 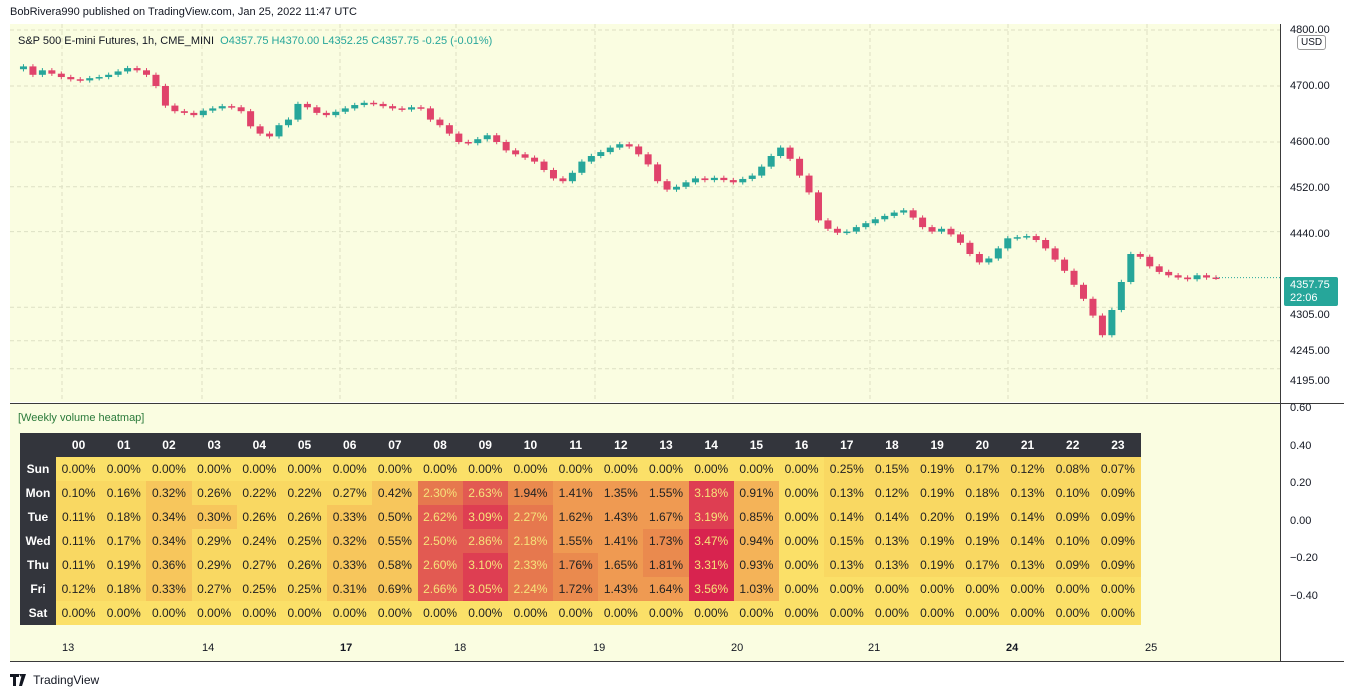 What do you see at coordinates (440, 565) in the screenshot?
I see `heatmap-cell: 2.60%` at bounding box center [440, 565].